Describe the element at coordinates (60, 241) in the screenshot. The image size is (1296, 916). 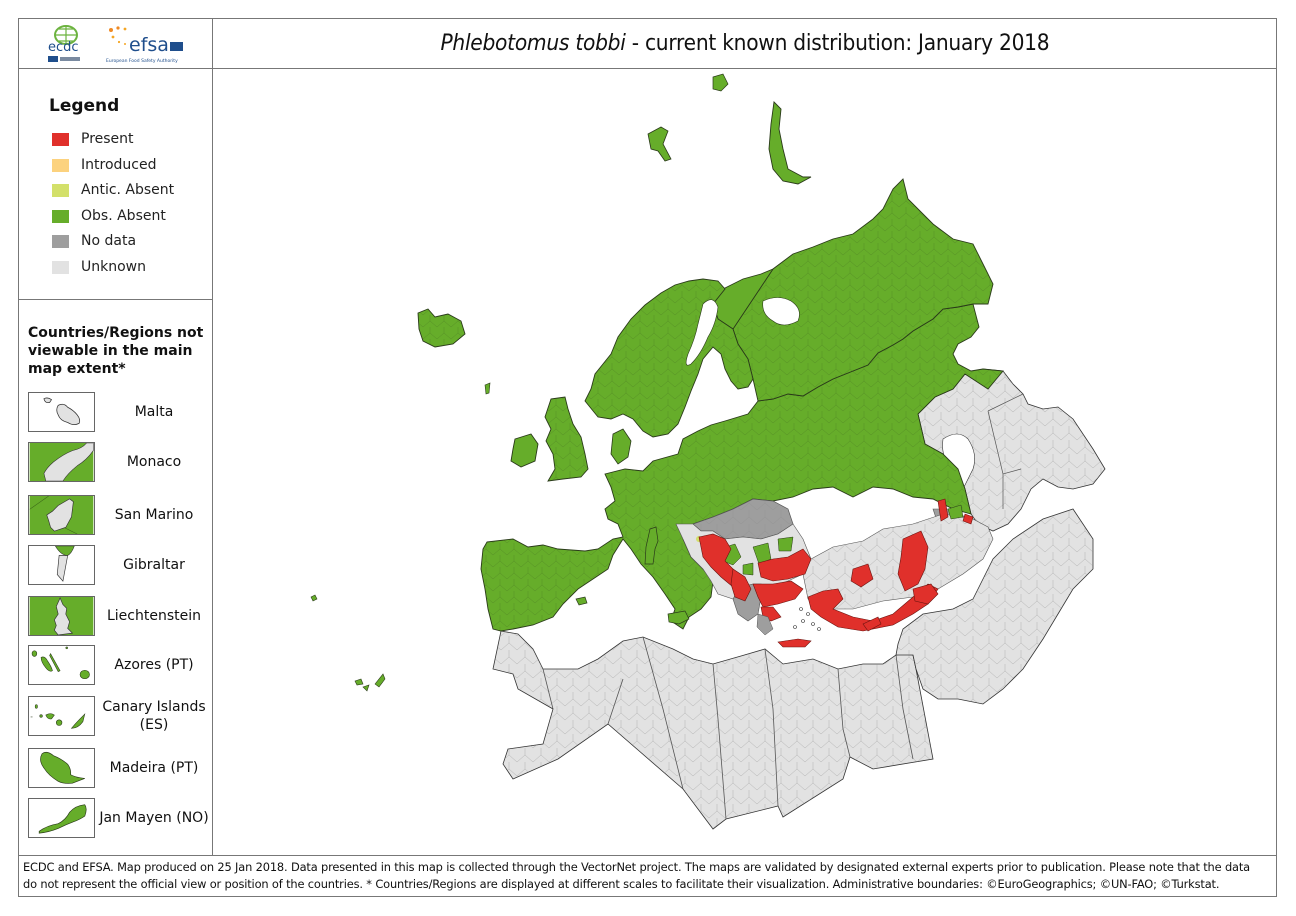
I see `no-data-swatch` at that location.